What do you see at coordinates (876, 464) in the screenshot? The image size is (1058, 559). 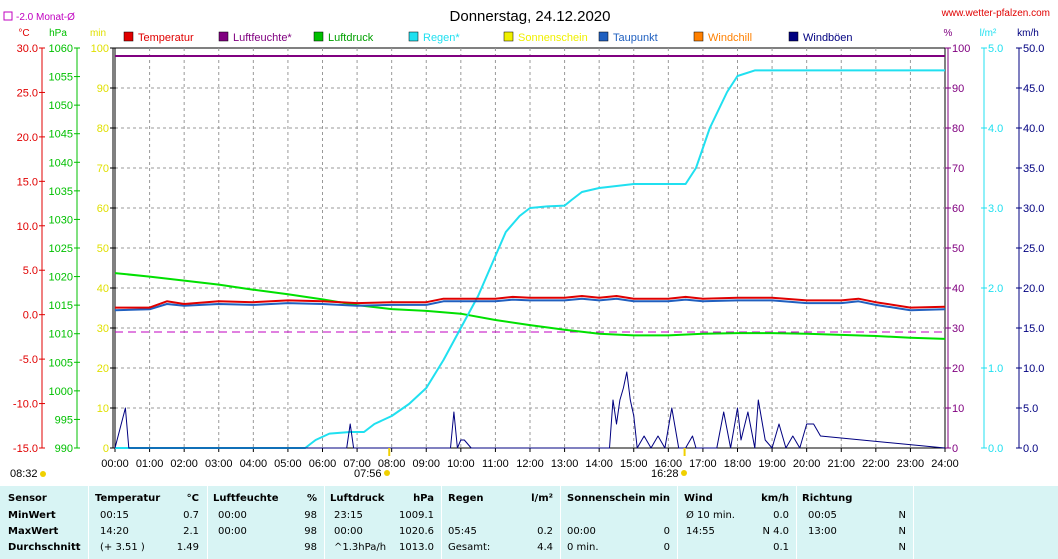 I see `x-tick-label: 22:00` at bounding box center [876, 464].